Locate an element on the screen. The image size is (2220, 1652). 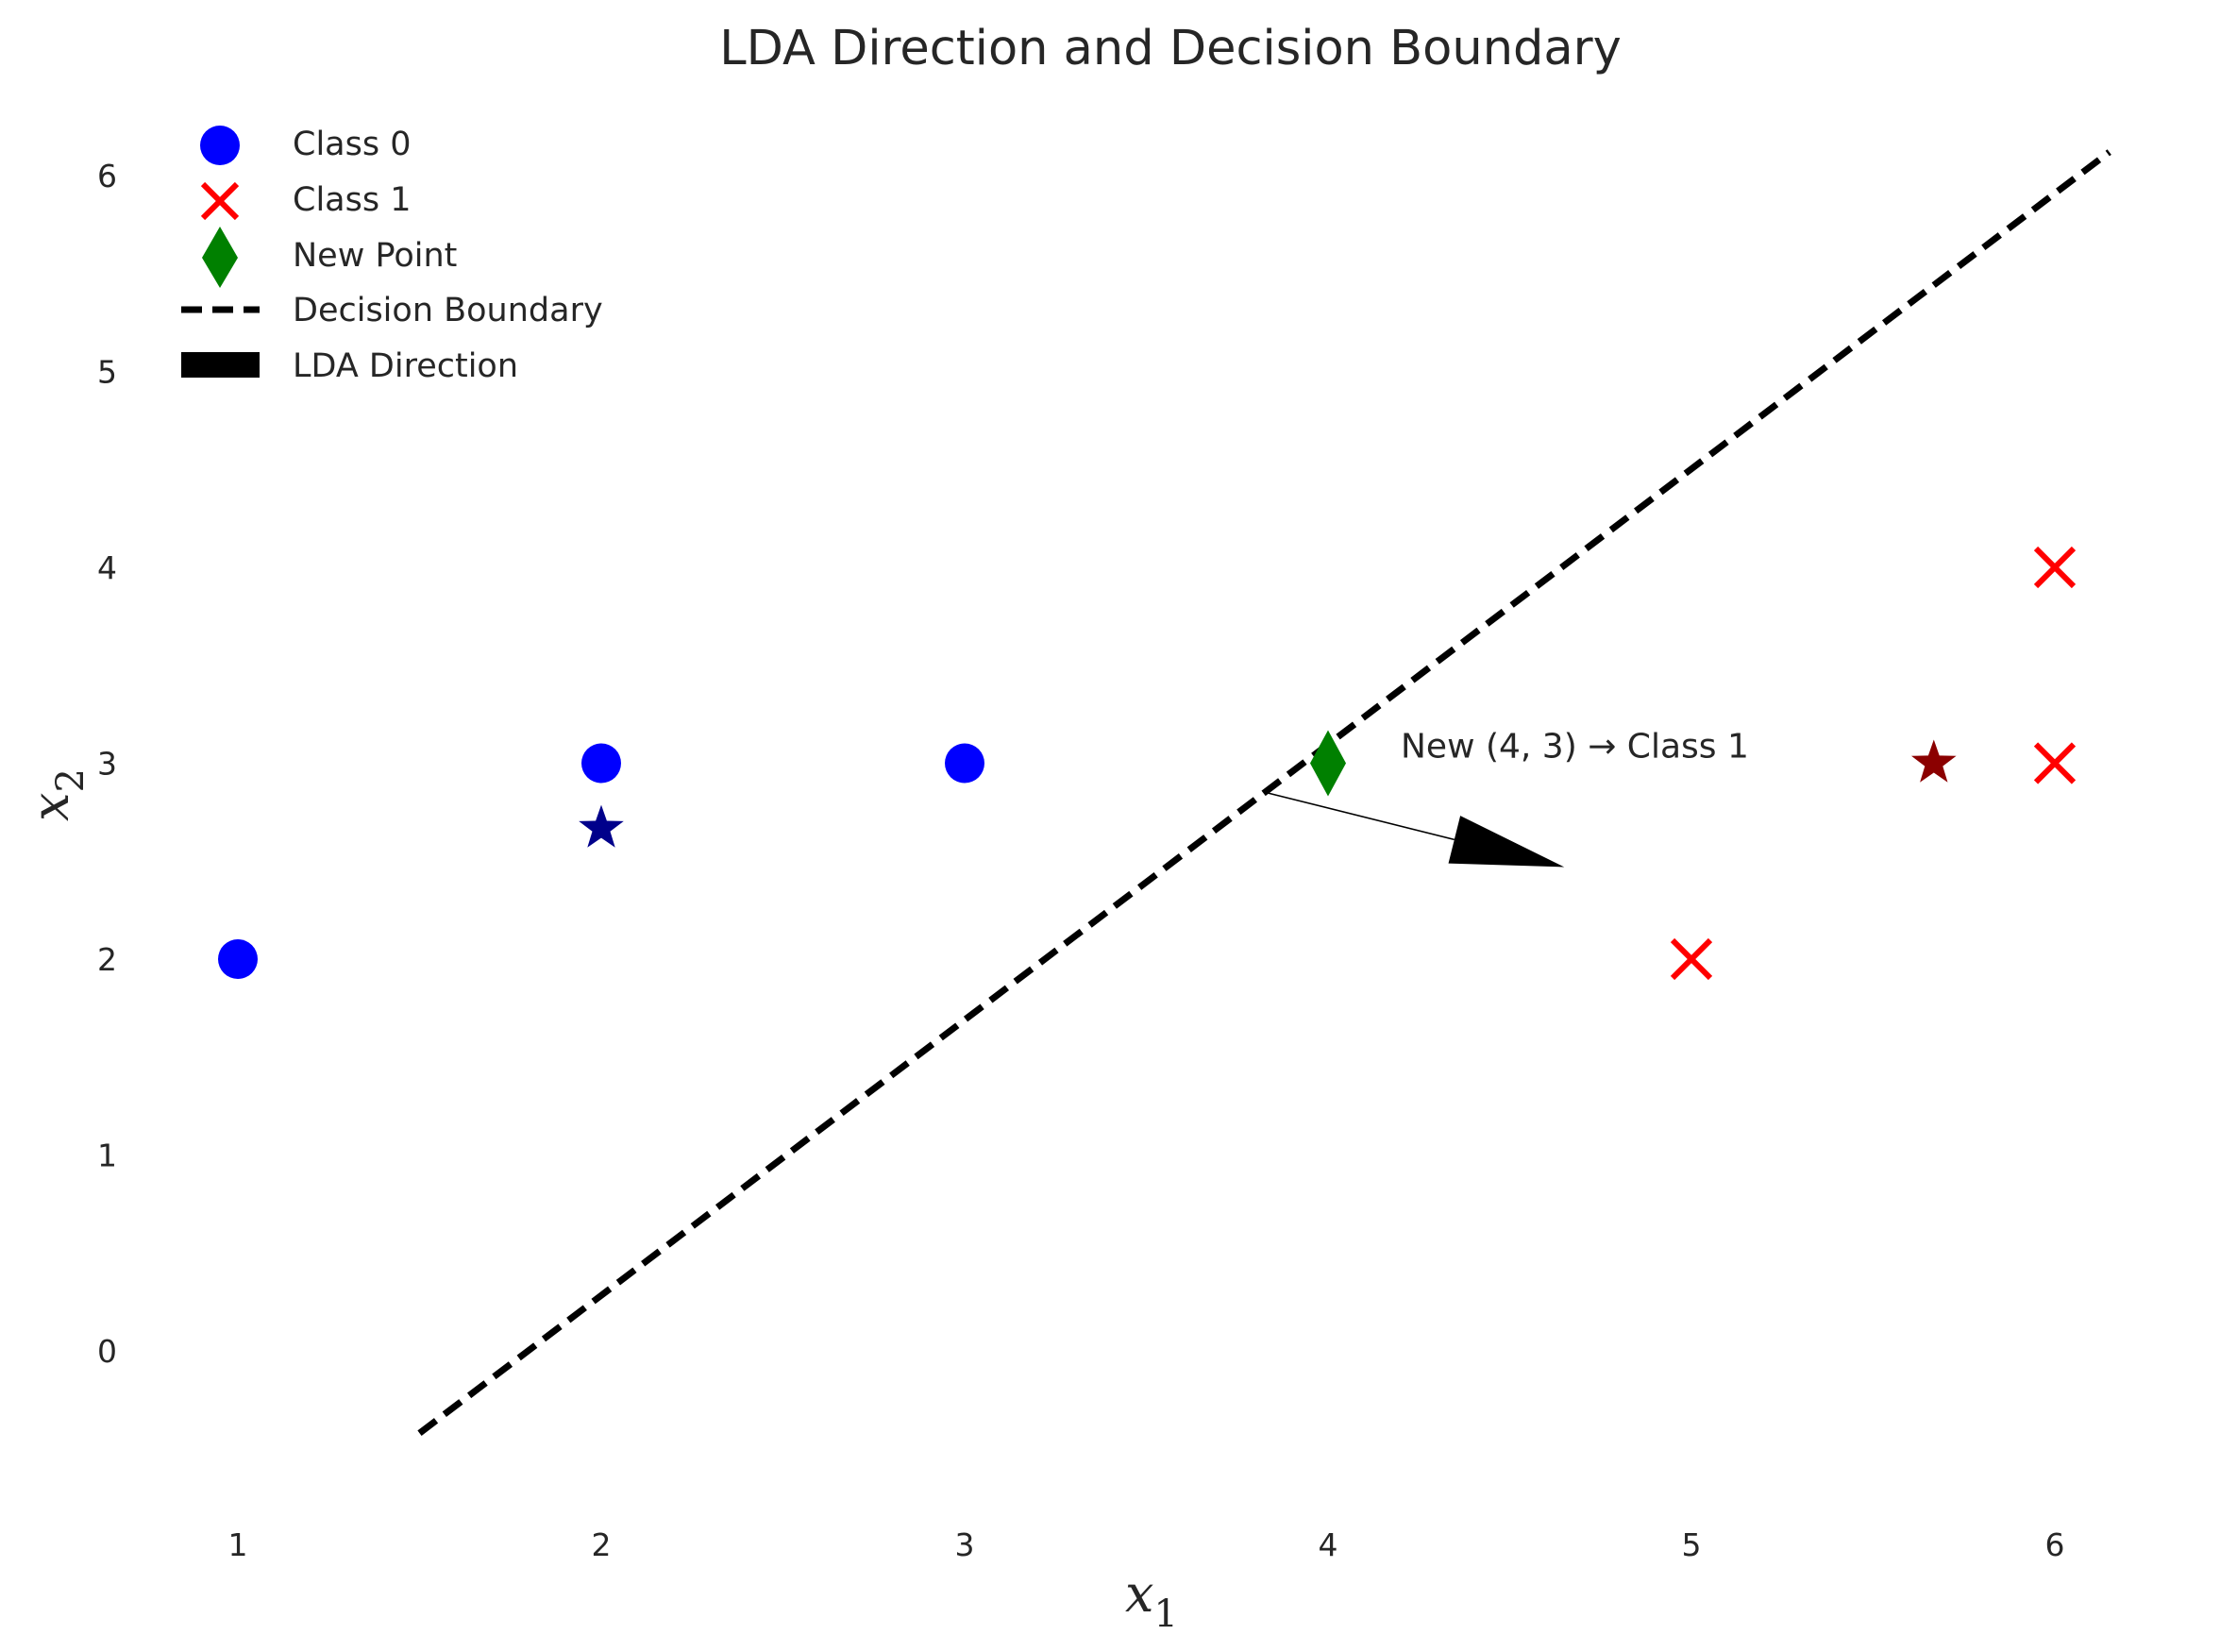
y-axis-label: x2 is located at coordinates (57, 794).